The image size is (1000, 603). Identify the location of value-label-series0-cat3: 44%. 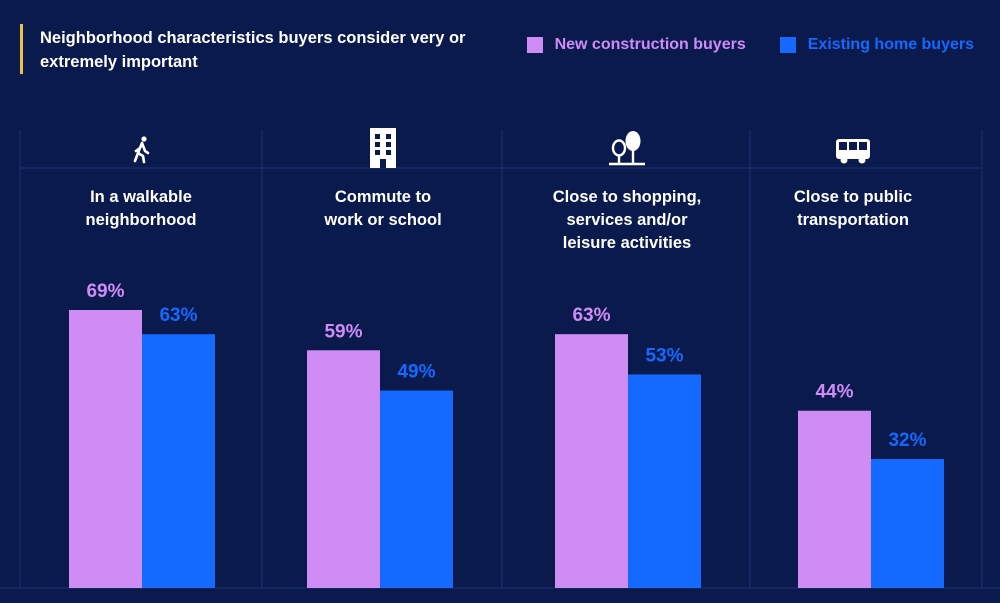
(834, 392).